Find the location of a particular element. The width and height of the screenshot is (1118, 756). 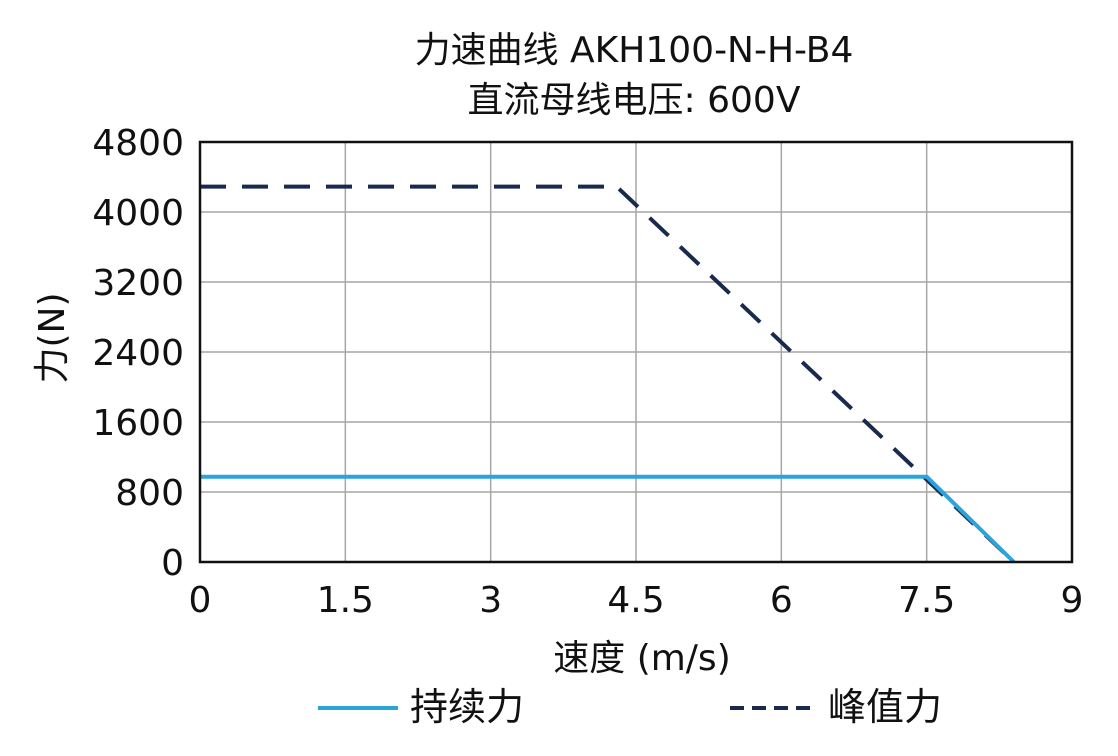

x-tick-label: 7.5 is located at coordinates (926, 600).